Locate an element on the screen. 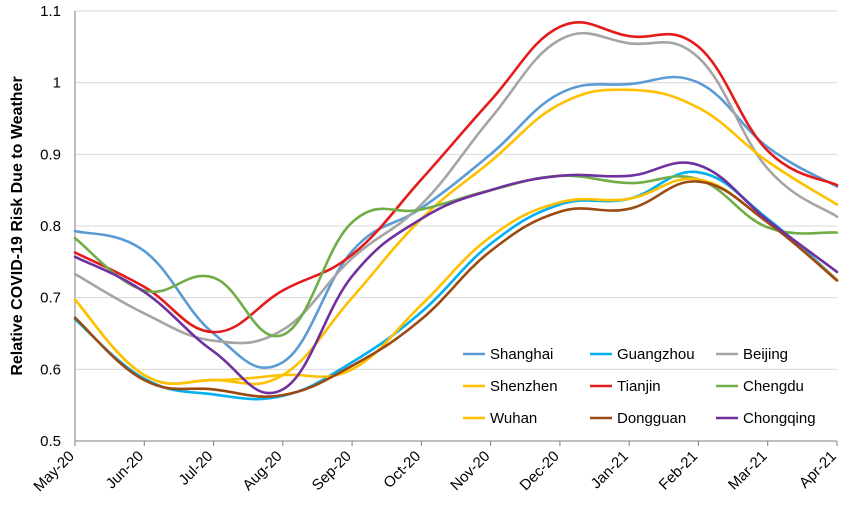 Image resolution: width=850 pixels, height=506 pixels. y-tick-label: 0.9 is located at coordinates (50, 154).